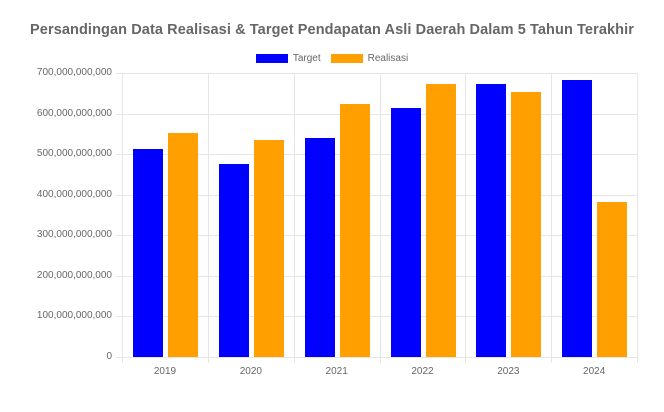 The image size is (664, 412). Describe the element at coordinates (440, 220) in the screenshot. I see `bar-realisasi-2022` at that location.